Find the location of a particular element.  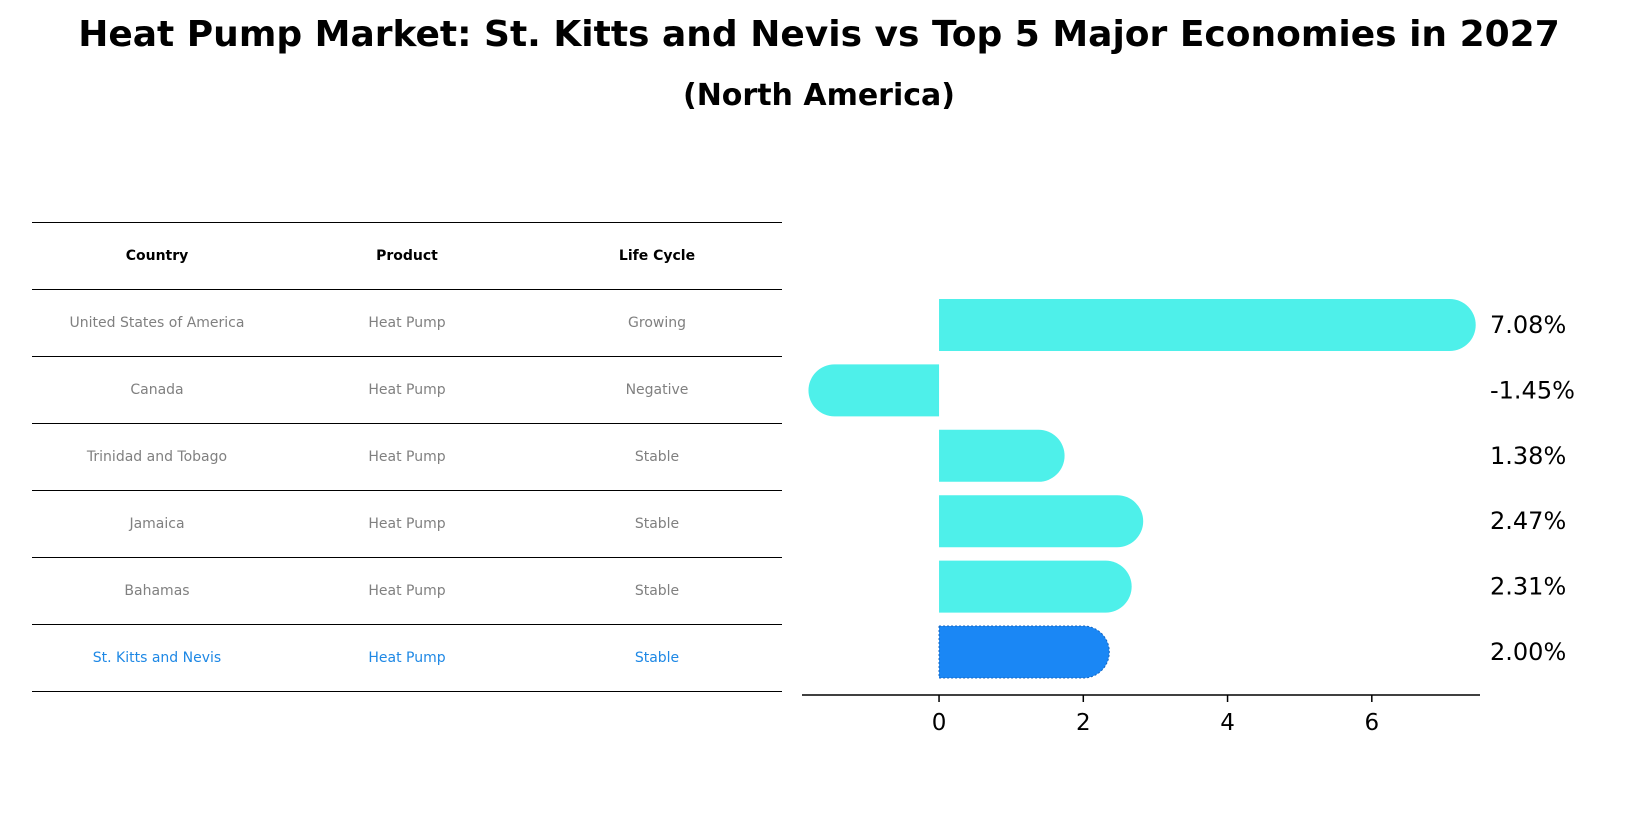

table-header-row: Country Product Life Cycle is located at coordinates (407, 255).